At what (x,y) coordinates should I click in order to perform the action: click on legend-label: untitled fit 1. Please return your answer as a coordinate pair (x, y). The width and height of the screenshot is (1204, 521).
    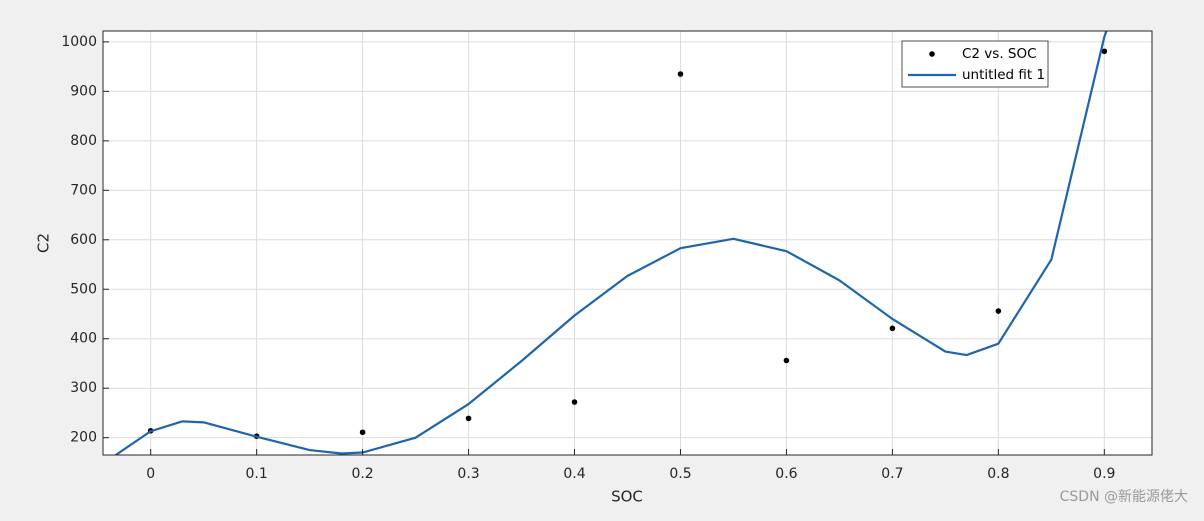
    Looking at the image, I should click on (1003, 75).